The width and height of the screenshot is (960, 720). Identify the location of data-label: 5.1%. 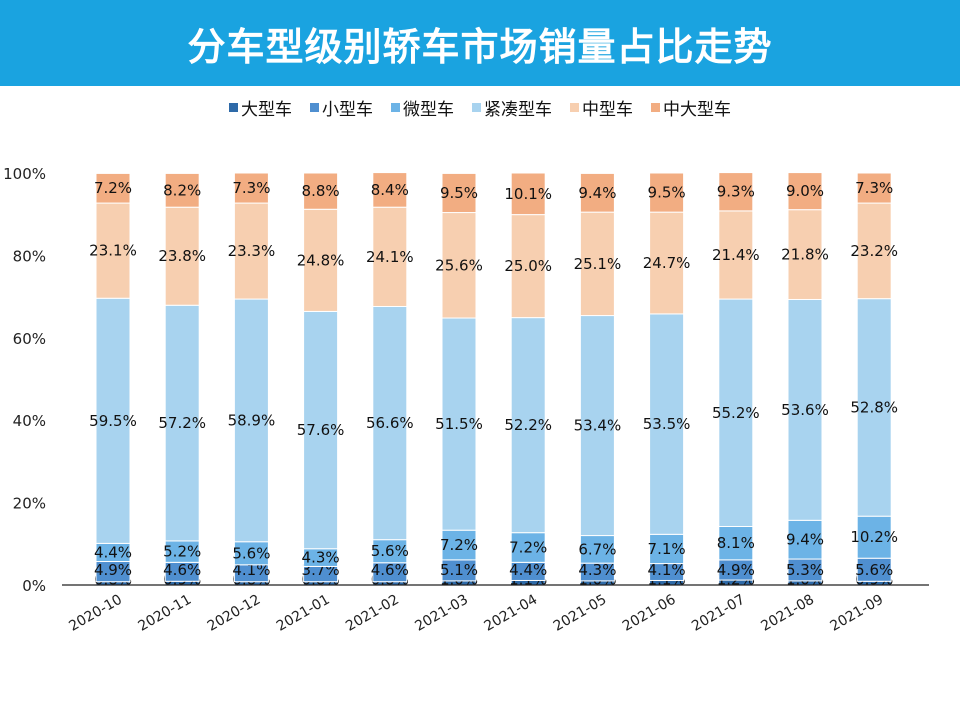
(459, 570).